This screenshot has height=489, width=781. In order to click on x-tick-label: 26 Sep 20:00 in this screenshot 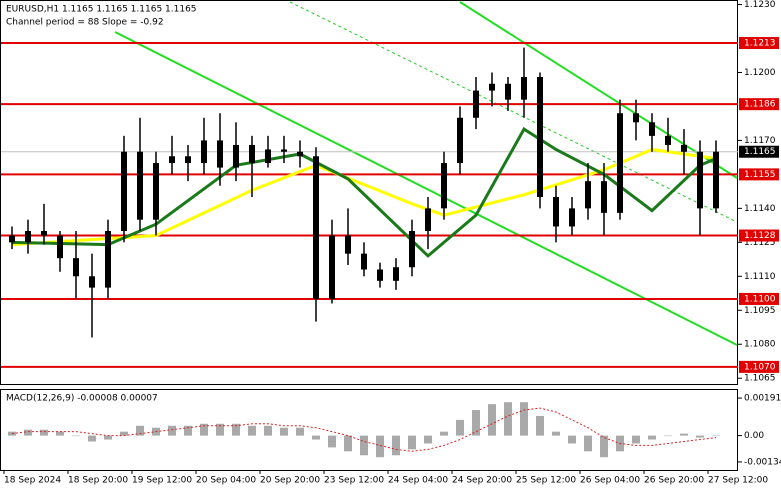, I will do `click(674, 481)`.